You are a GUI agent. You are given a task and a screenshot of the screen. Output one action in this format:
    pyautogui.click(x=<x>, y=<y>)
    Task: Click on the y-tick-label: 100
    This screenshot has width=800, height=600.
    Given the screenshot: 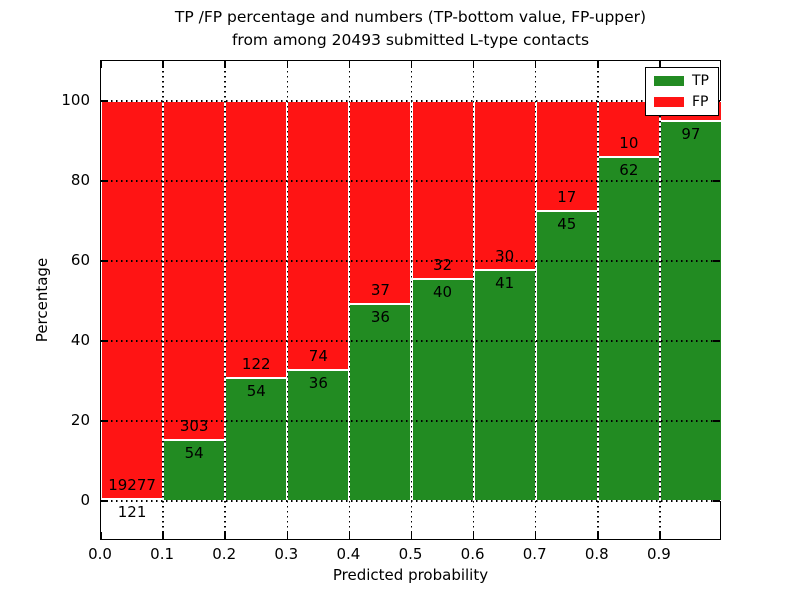 What is the action you would take?
    pyautogui.click(x=75, y=100)
    